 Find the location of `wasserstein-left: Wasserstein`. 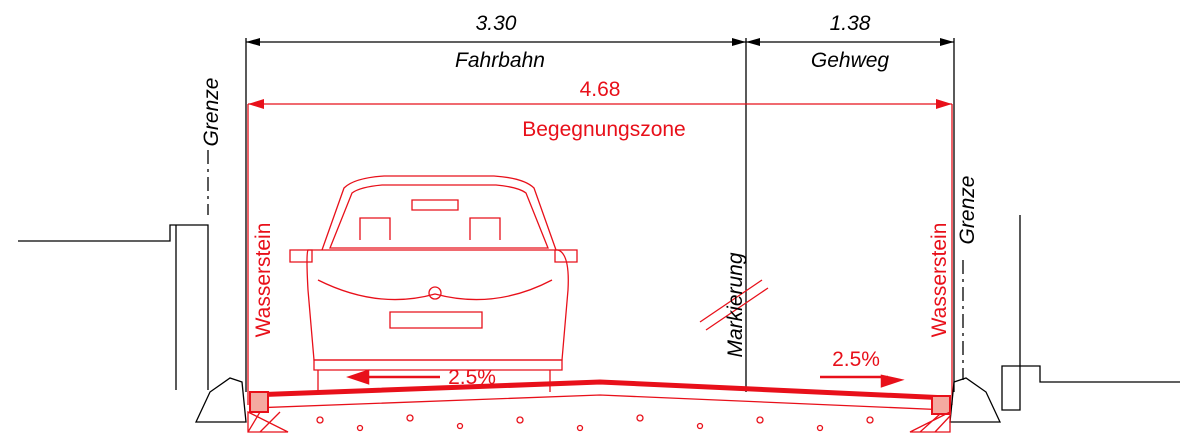

wasserstein-left: Wasserstein is located at coordinates (263, 280).